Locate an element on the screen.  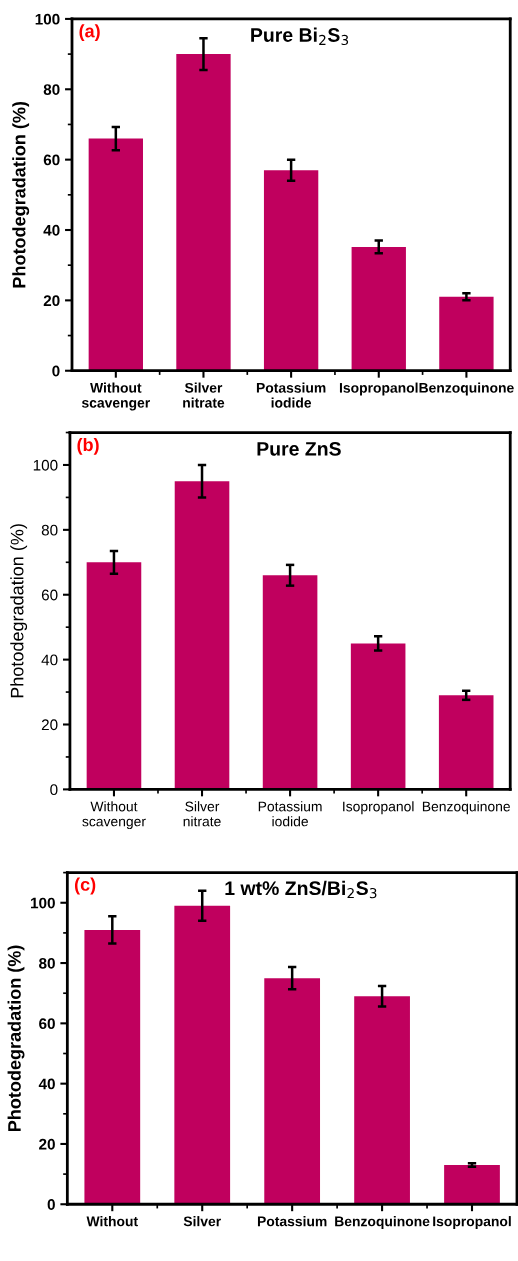
x-tick-label: Silver is located at coordinates (202, 1221).